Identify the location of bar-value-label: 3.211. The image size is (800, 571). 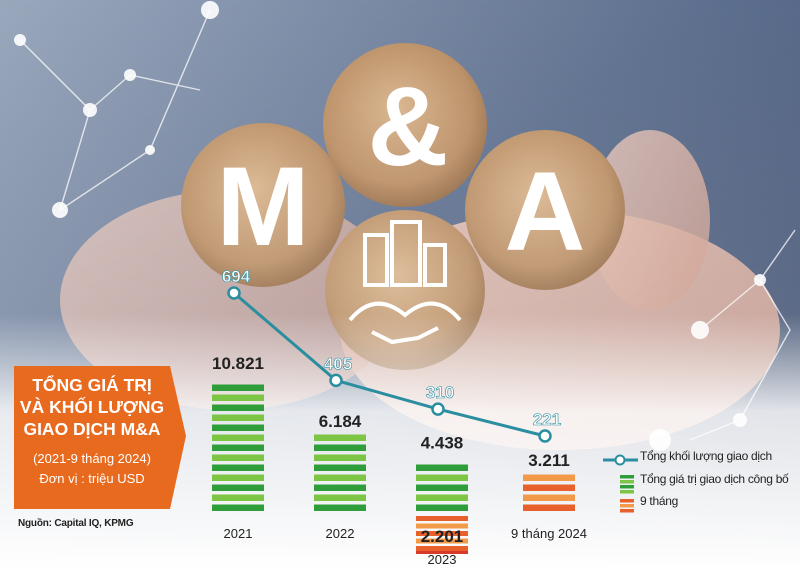
(549, 460).